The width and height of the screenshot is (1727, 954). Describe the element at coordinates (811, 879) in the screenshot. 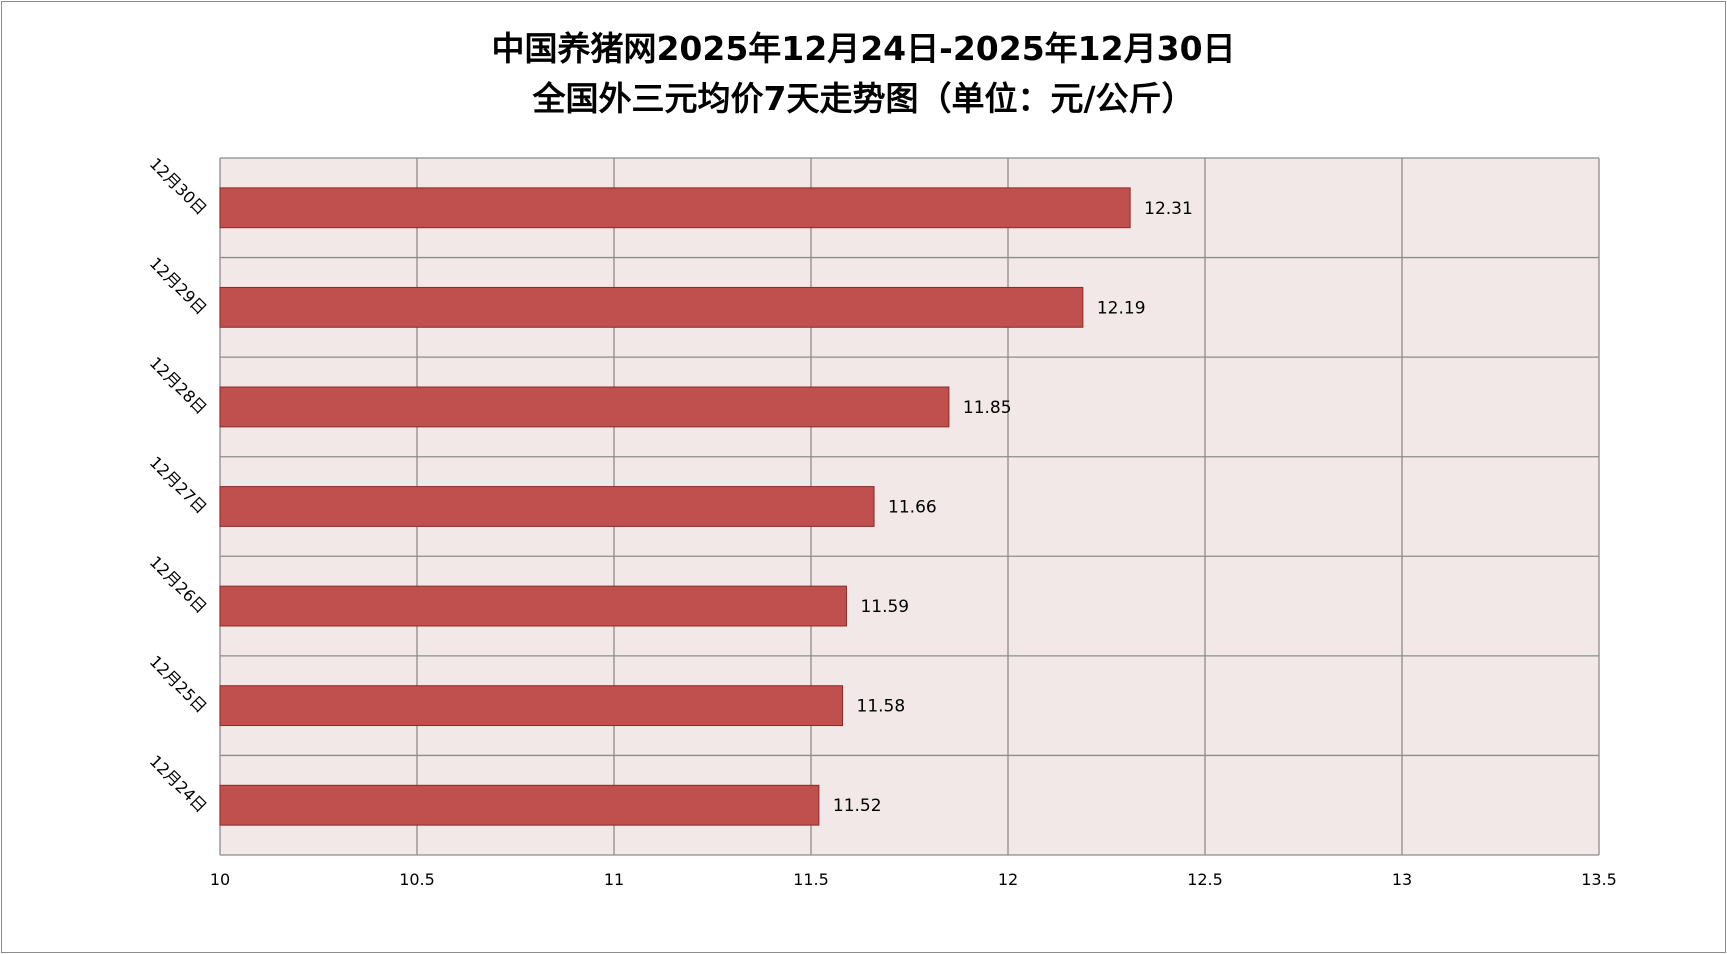

I see `x-tick-label: 11.5` at that location.